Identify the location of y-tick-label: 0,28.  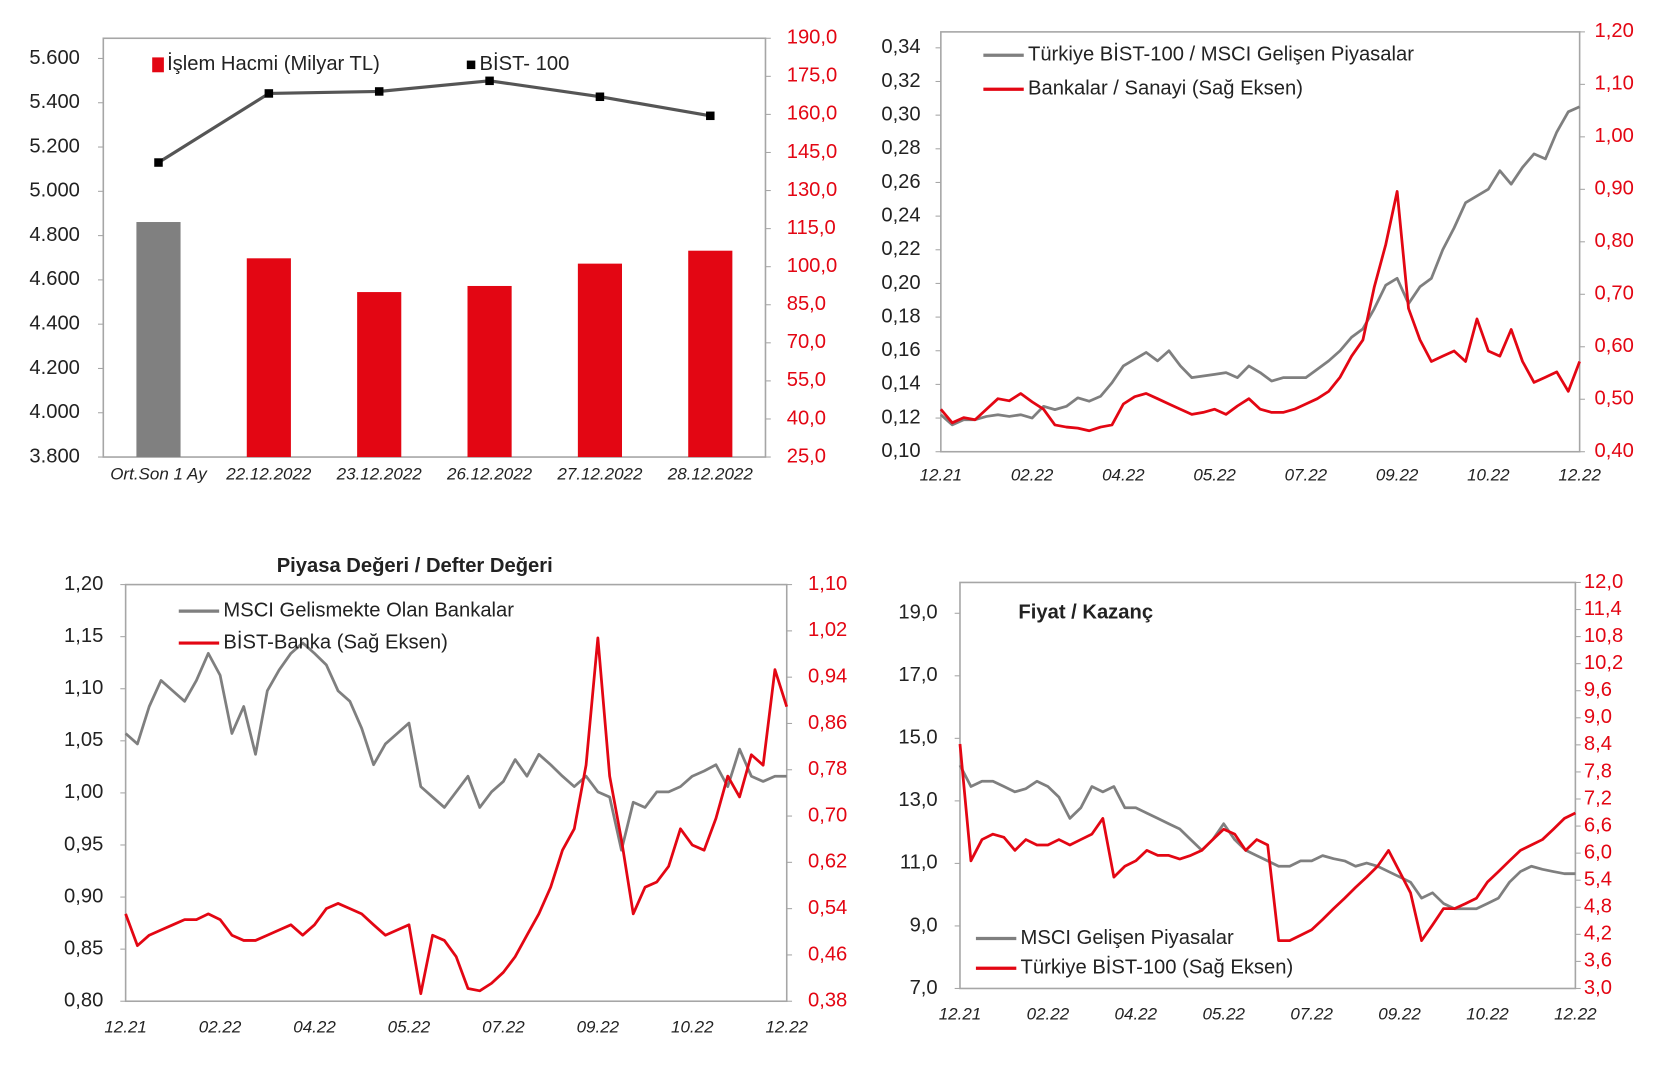
(900, 148).